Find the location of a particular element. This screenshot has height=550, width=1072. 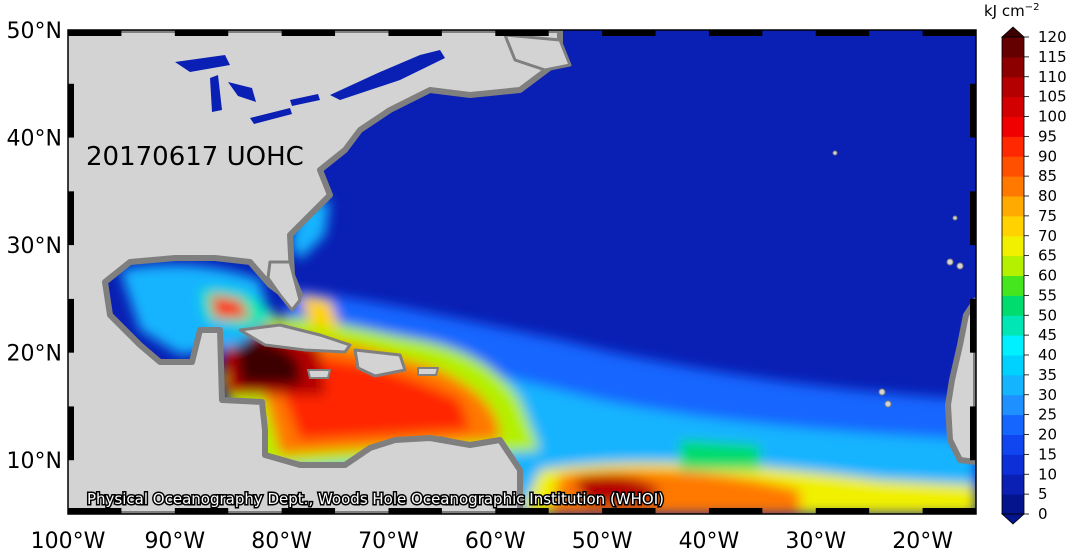

south-america-coast is located at coordinates (480, 454).